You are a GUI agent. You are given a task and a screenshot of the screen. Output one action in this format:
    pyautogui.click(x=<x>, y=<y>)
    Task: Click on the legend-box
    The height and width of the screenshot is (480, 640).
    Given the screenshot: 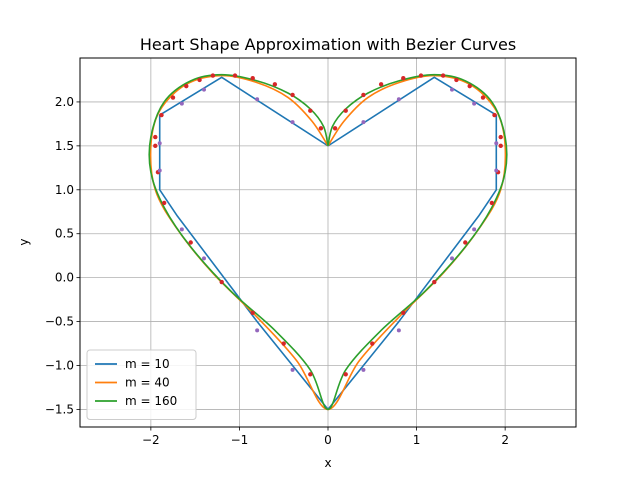 What is the action you would take?
    pyautogui.click(x=141, y=384)
    